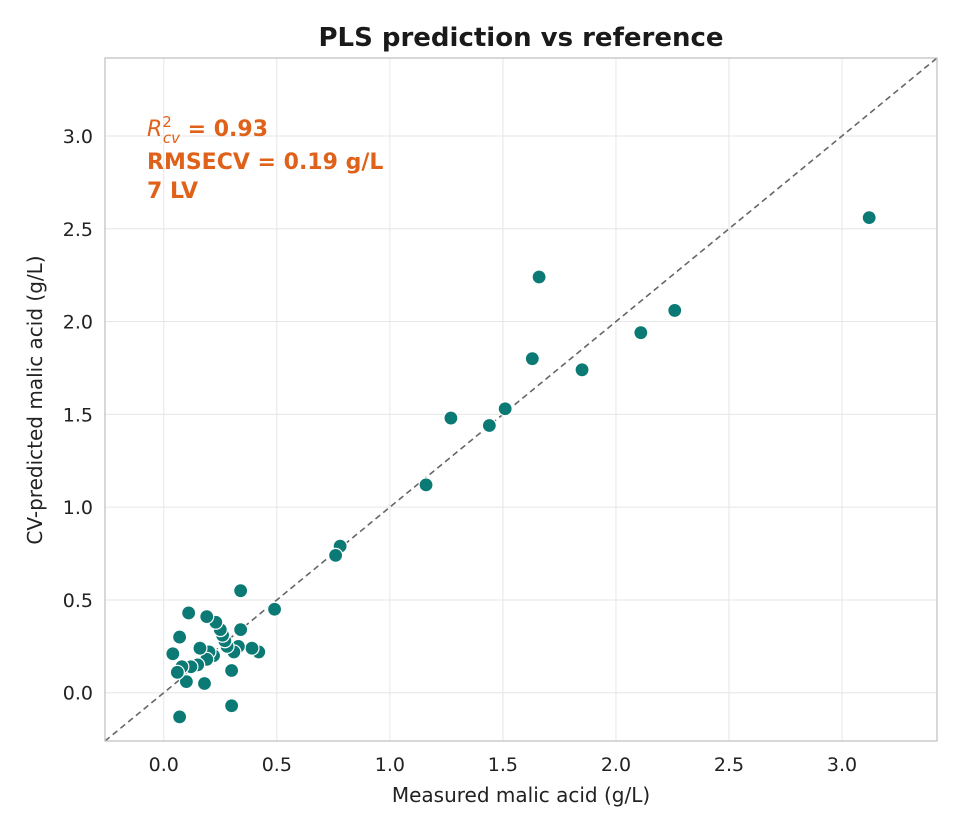 Image resolution: width=962 pixels, height=832 pixels. I want to click on x-axis-ticks: 0.0 0.5 1.0 1.5 2.0 2.5 3.0, so click(503, 765).